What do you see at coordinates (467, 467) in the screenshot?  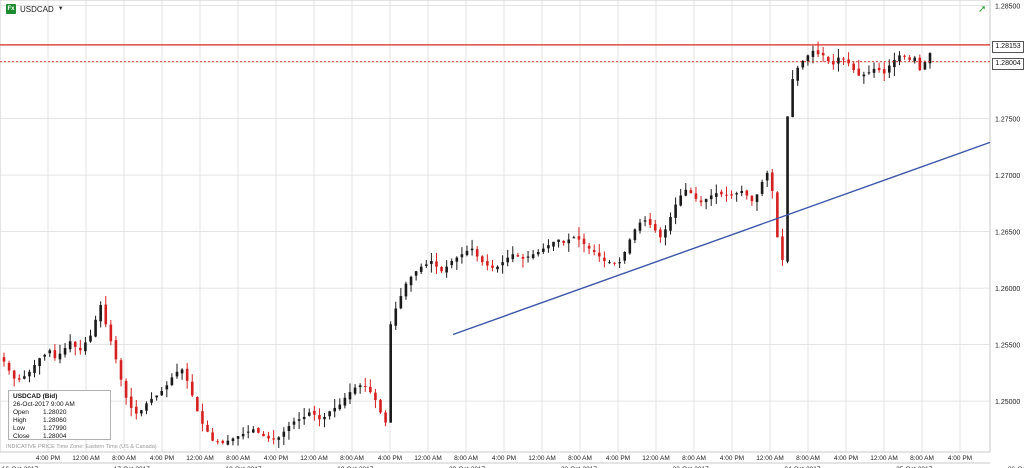 I see `date-label: 20-Oct-2017` at bounding box center [467, 467].